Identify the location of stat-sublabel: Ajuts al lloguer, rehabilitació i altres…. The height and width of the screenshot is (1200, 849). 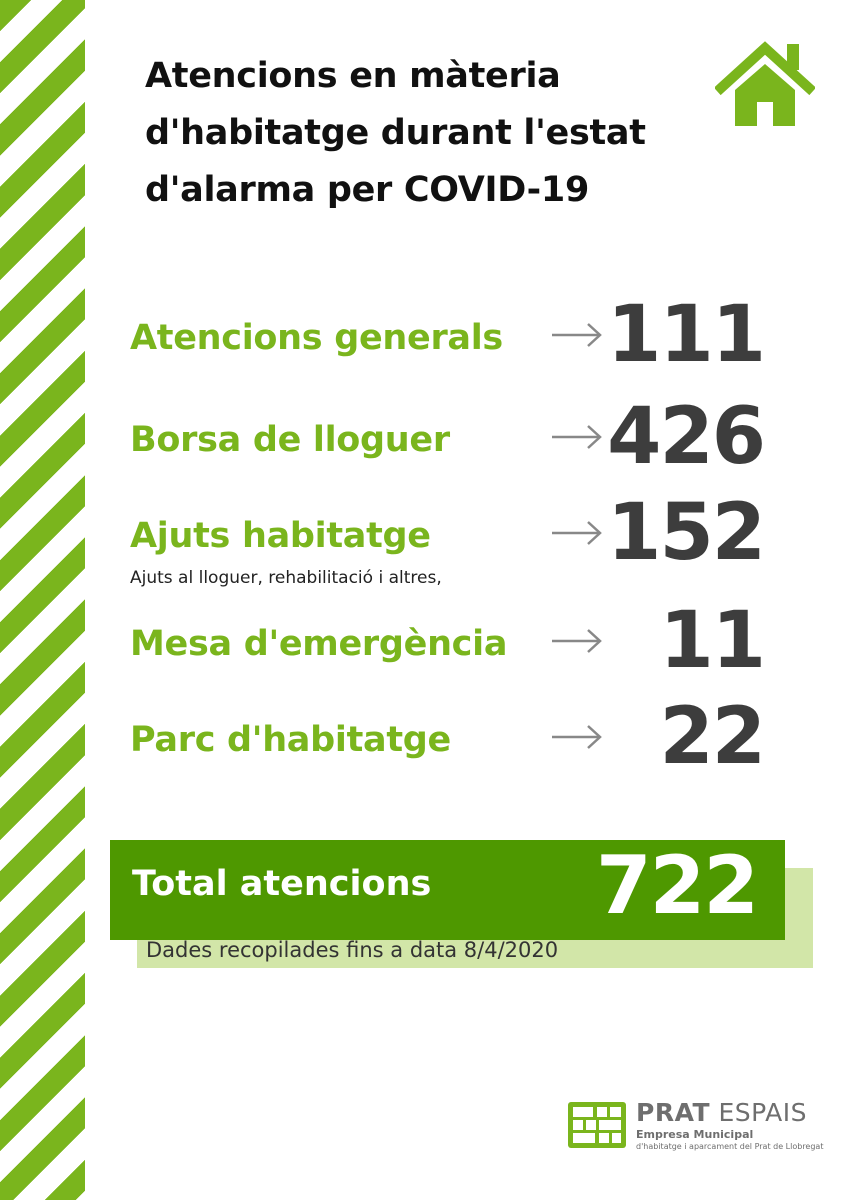
(286, 578).